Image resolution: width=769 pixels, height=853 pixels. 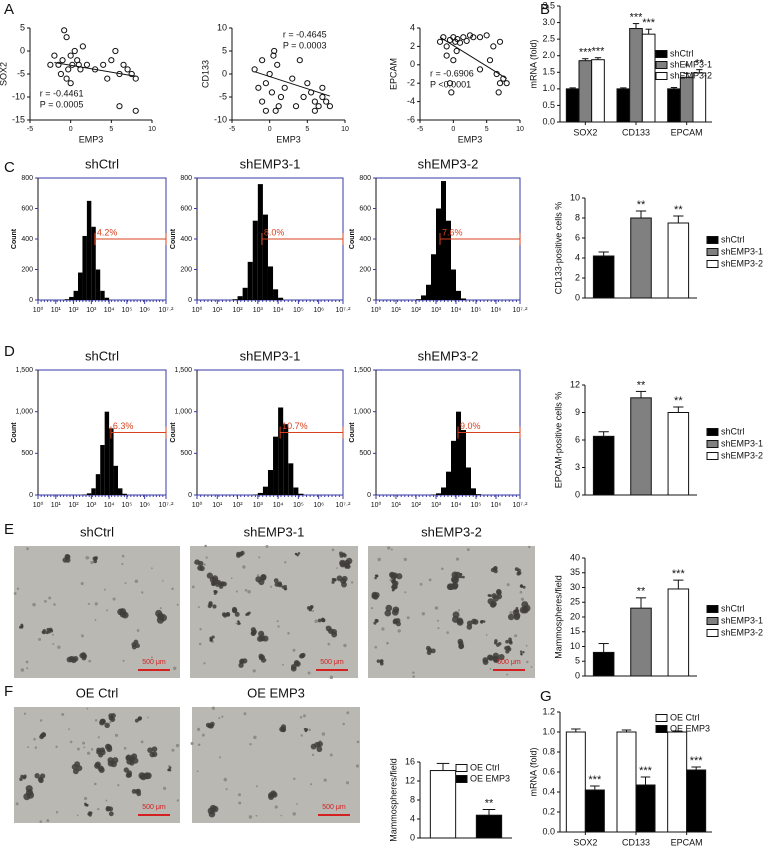 I want to click on y-tick-label: 3.0, so click(x=548, y=22).